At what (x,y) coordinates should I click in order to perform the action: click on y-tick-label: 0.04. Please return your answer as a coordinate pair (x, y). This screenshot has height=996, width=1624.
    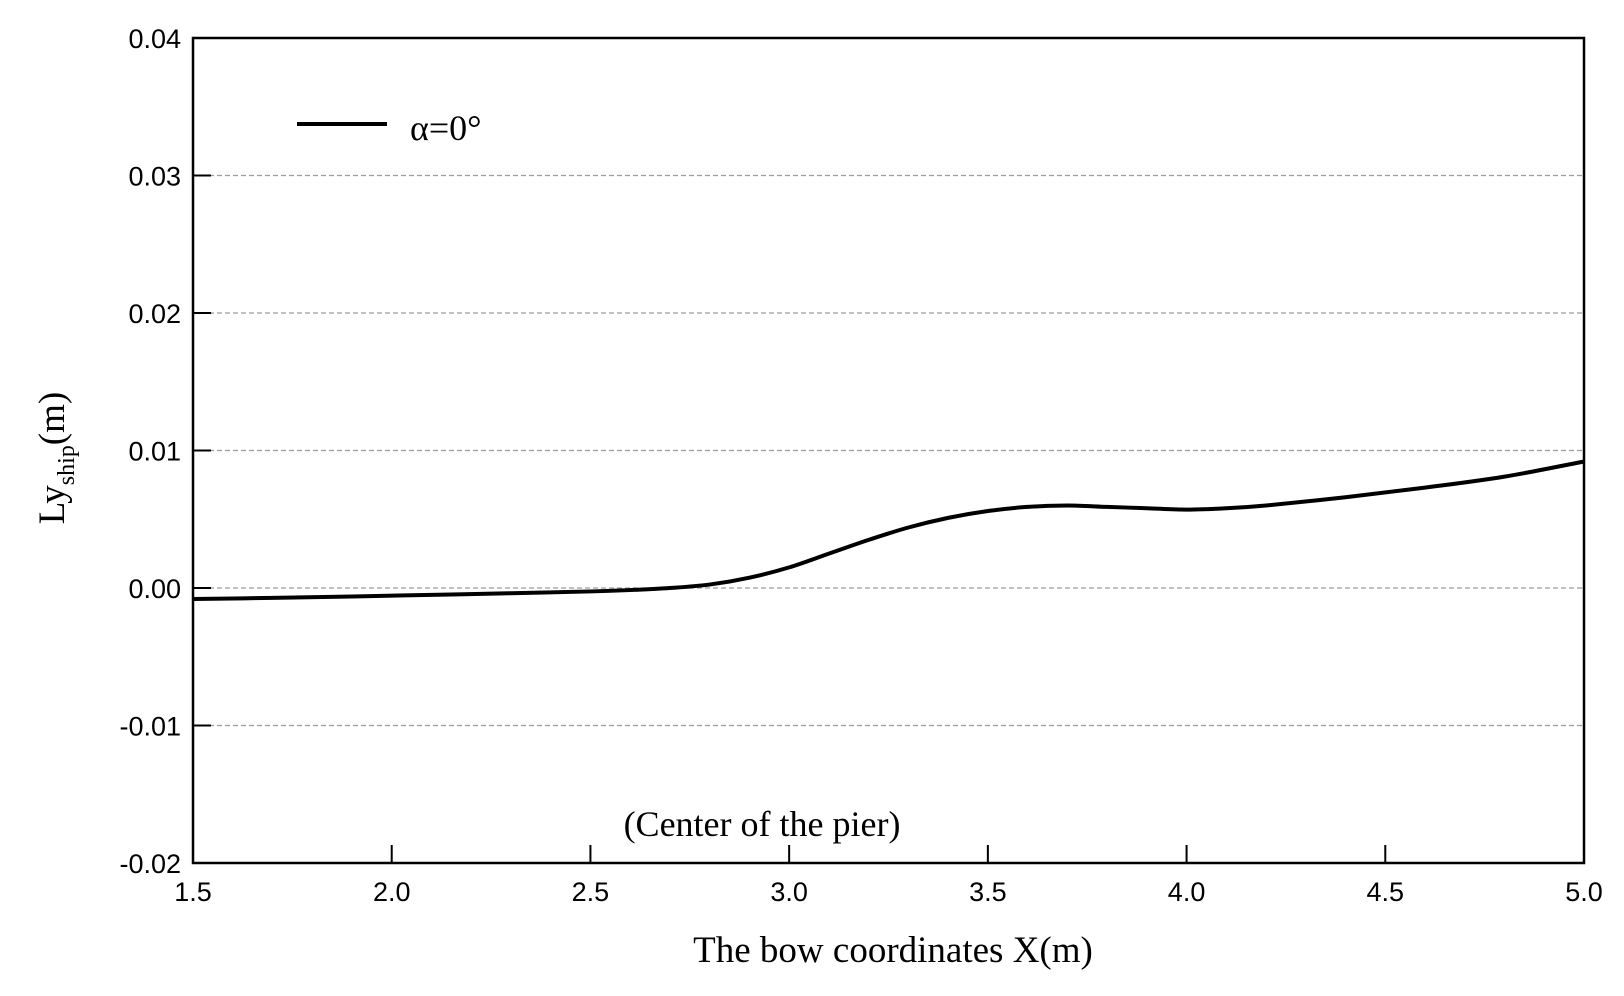
    Looking at the image, I should click on (154, 39).